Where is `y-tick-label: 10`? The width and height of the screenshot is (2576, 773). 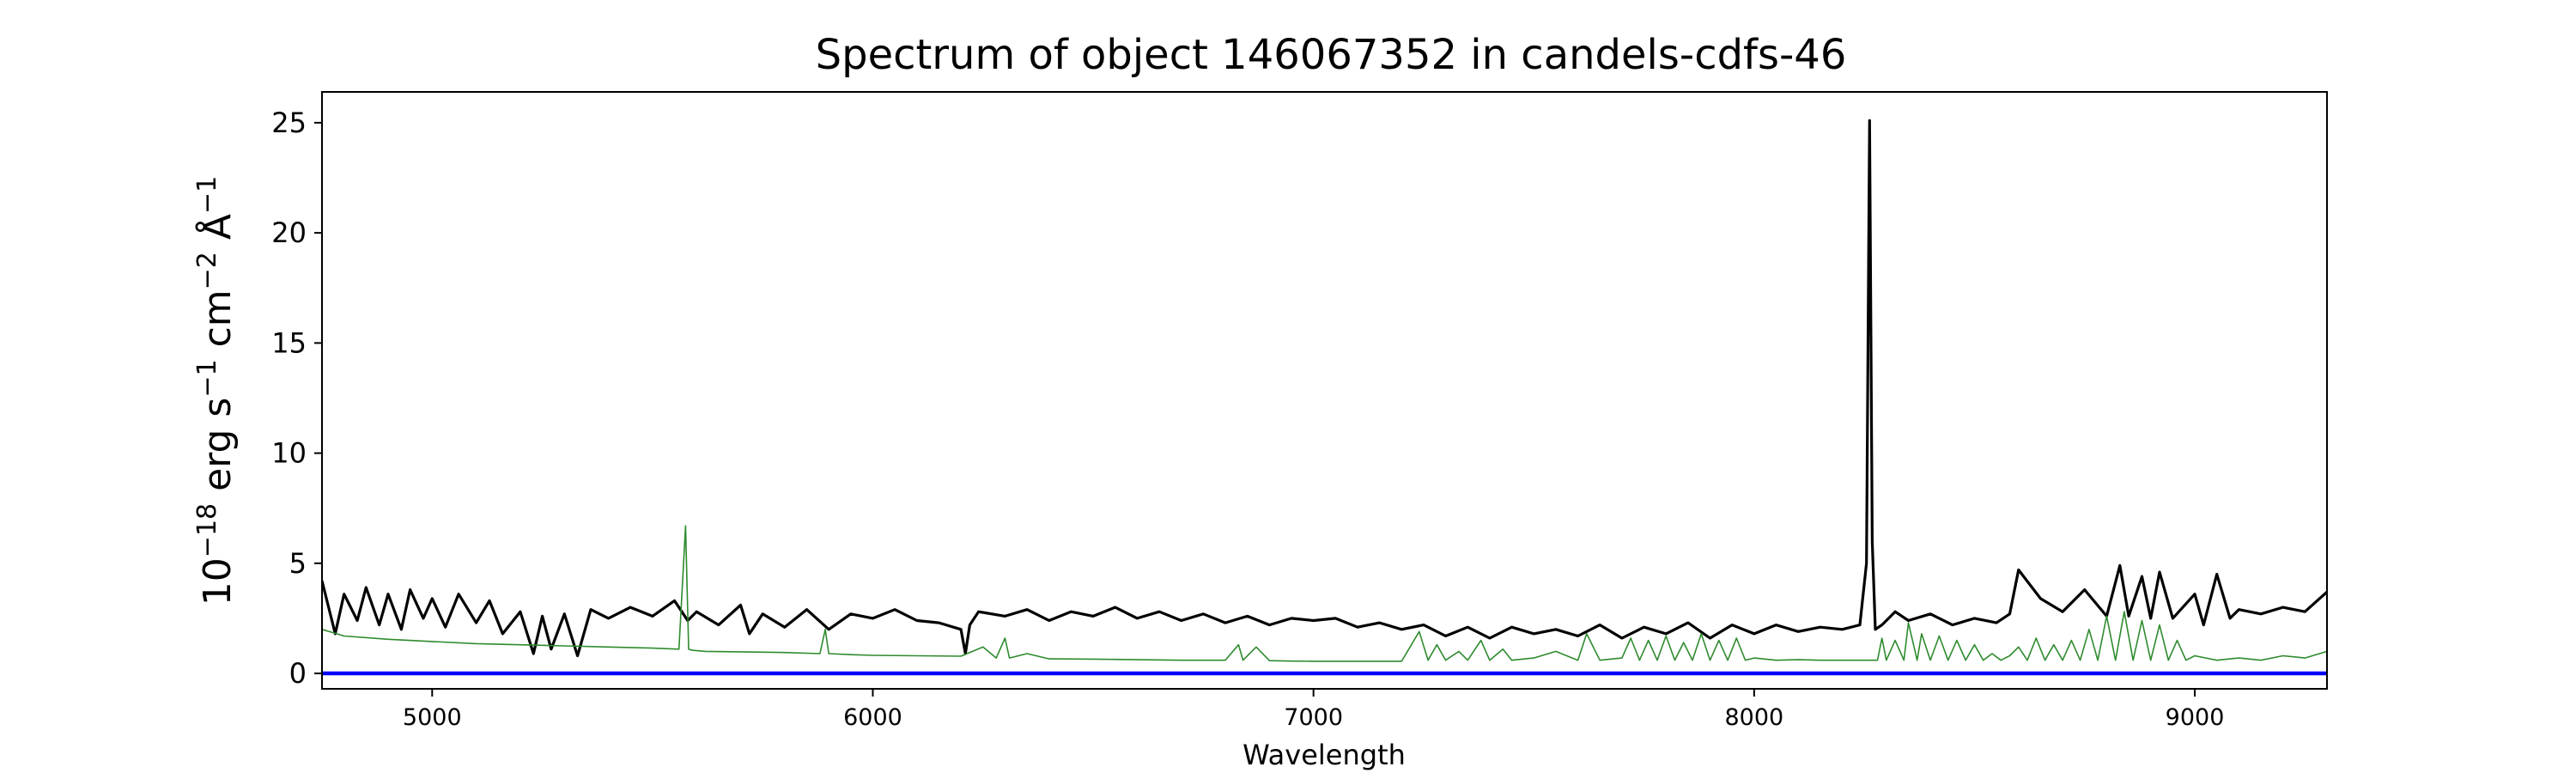 y-tick-label: 10 is located at coordinates (289, 453).